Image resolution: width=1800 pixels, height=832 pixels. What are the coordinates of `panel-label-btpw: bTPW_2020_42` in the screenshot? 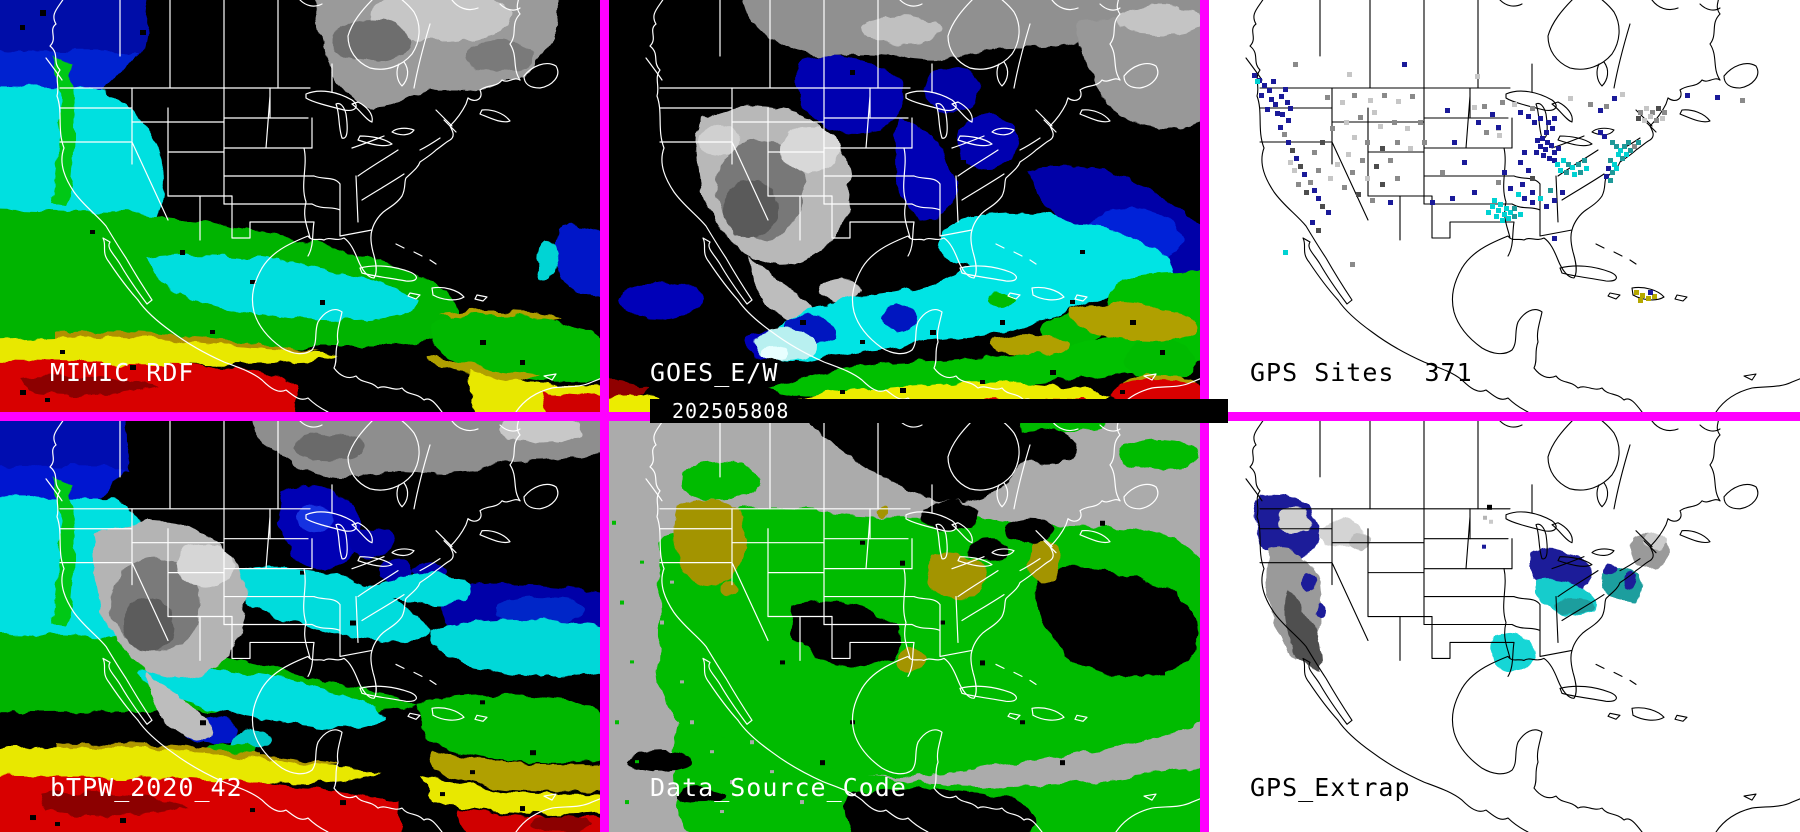 It's located at (146, 787).